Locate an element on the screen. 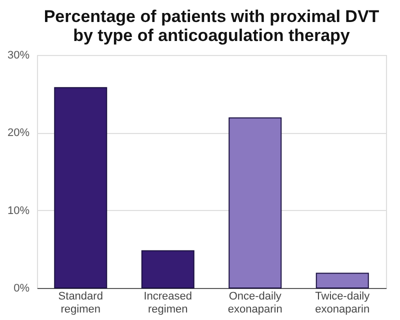 The image size is (400, 320). chart-title: Percentage of patients with proximal DVT by type of anticoagulation therapy is located at coordinates (212, 26).